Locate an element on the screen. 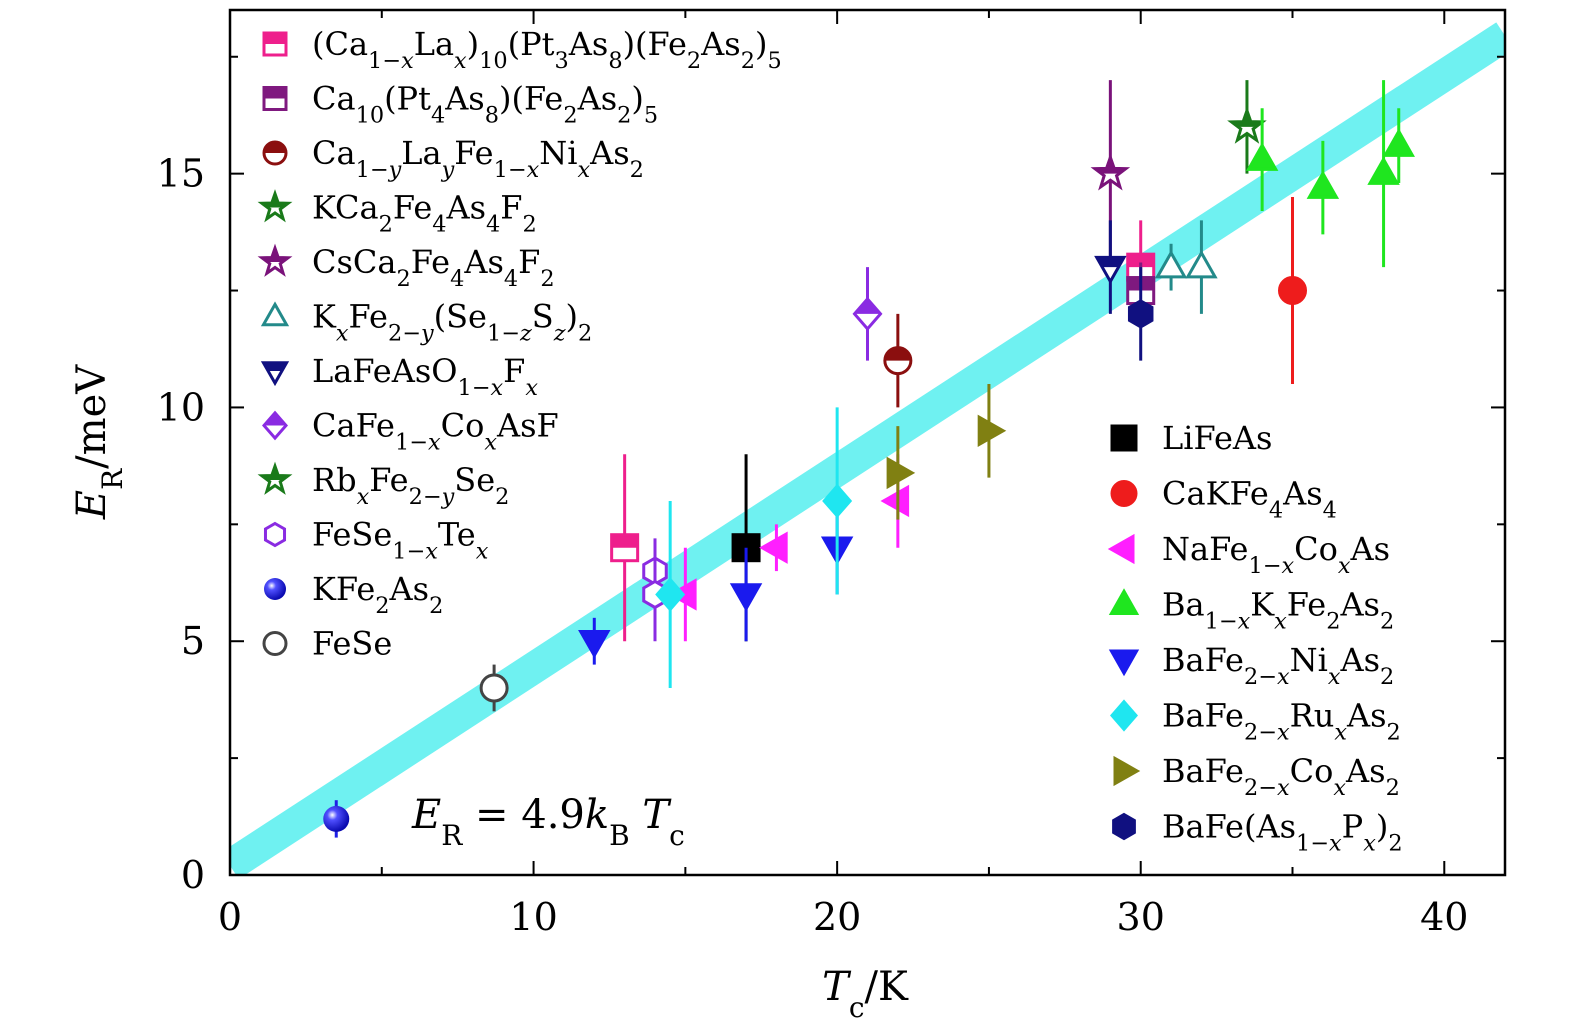  legend-label: BaFe(As1−xPx)2 is located at coordinates (1282, 832).